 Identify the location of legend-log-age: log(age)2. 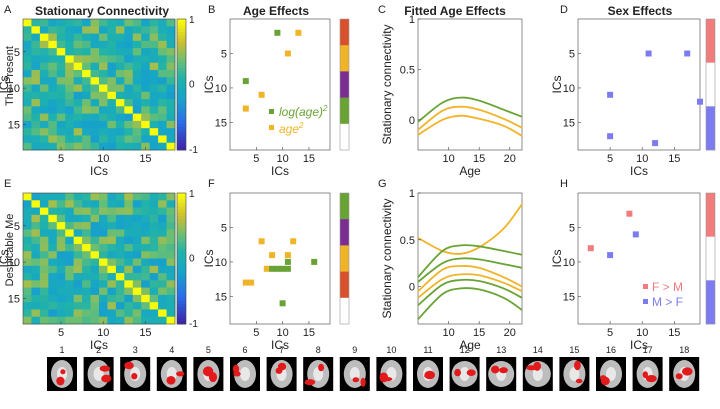
(303, 111).